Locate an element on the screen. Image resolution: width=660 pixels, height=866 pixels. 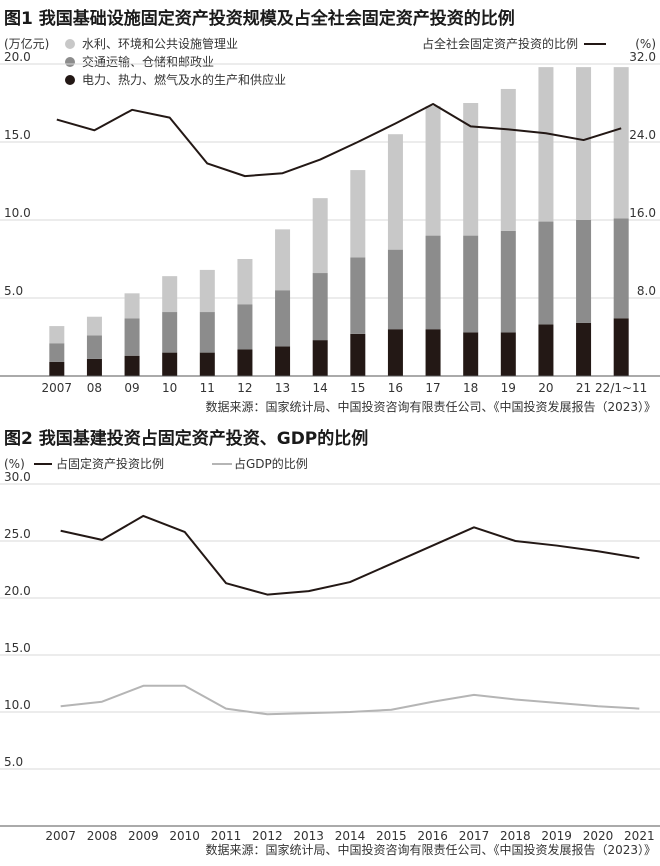
chart2-y-tick-label: 15.0 is located at coordinates (17, 648).